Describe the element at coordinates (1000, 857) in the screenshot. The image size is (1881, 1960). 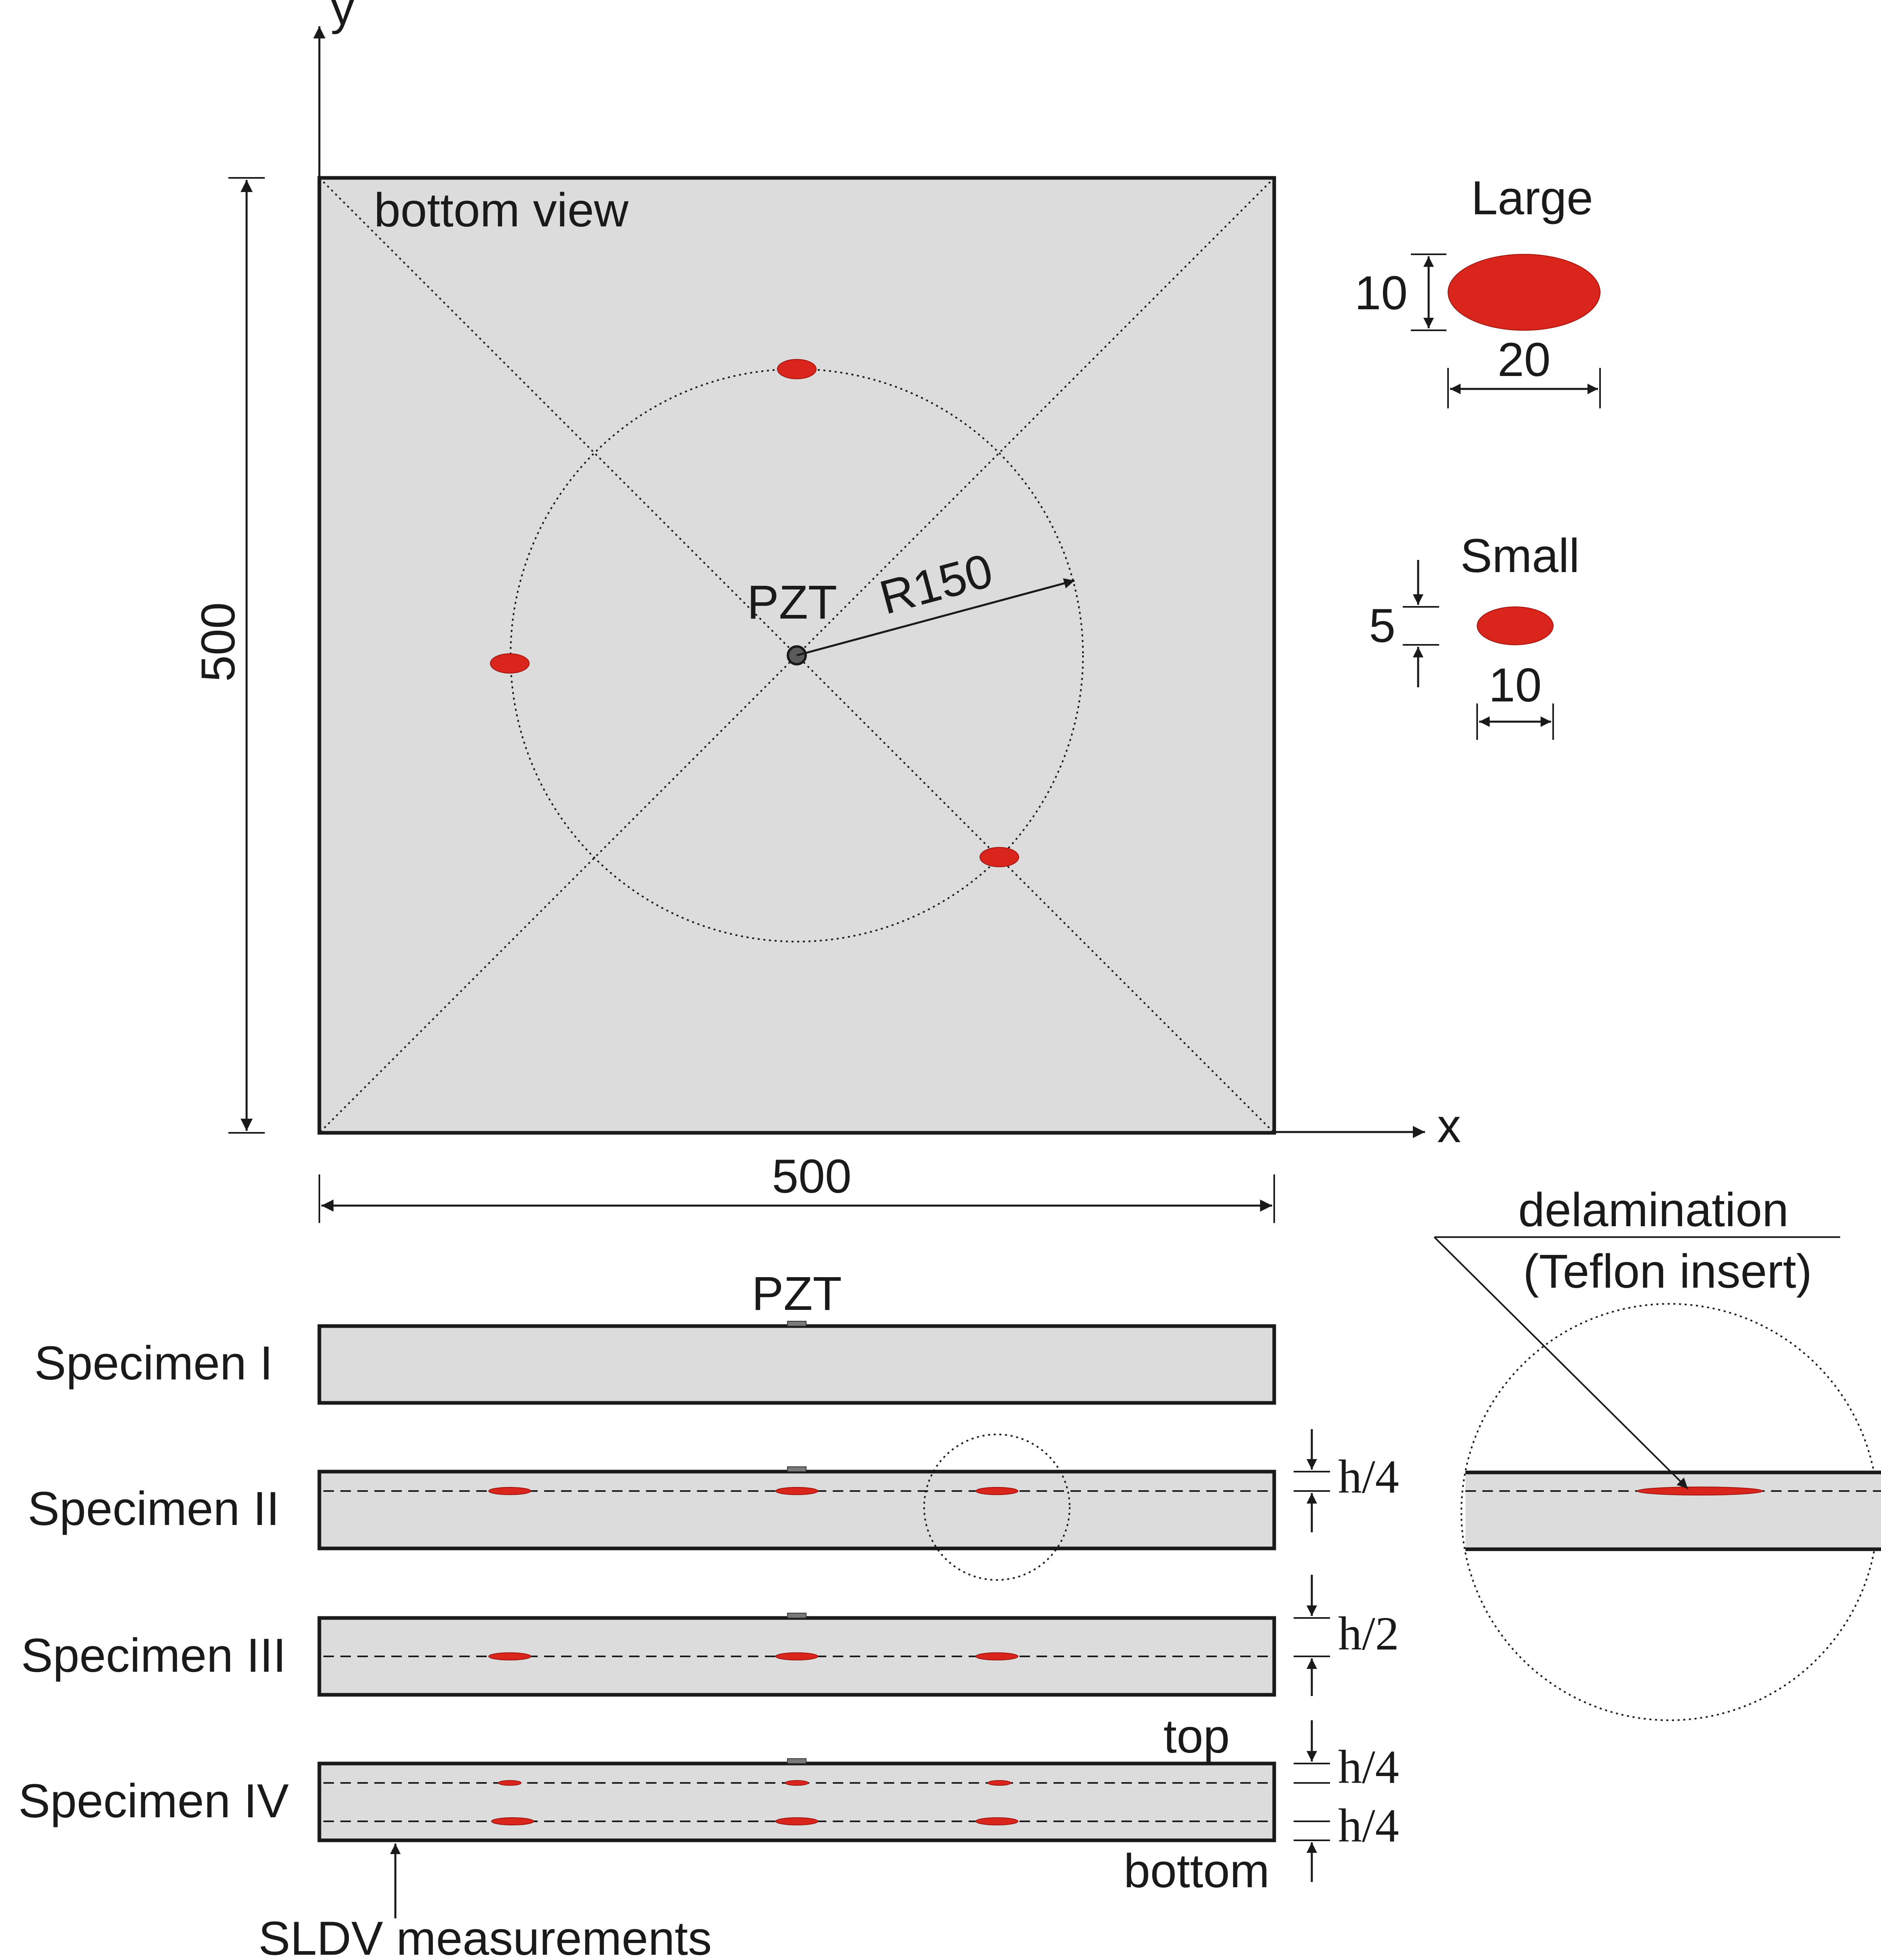
I see `delamination-lower-right` at that location.